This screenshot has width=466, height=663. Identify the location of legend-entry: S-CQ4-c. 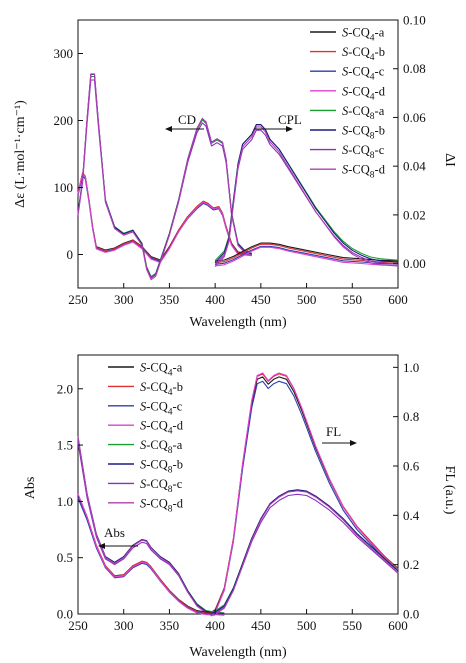
(363, 74).